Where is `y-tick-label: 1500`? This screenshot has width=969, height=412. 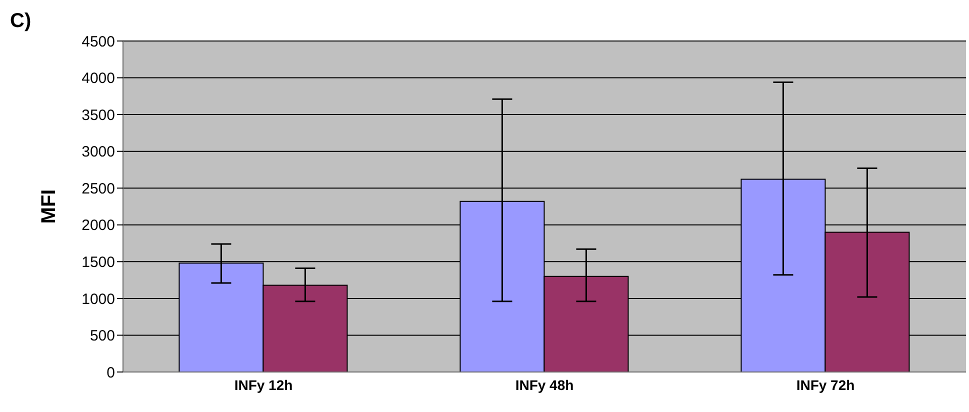
y-tick-label: 1500 is located at coordinates (98, 262).